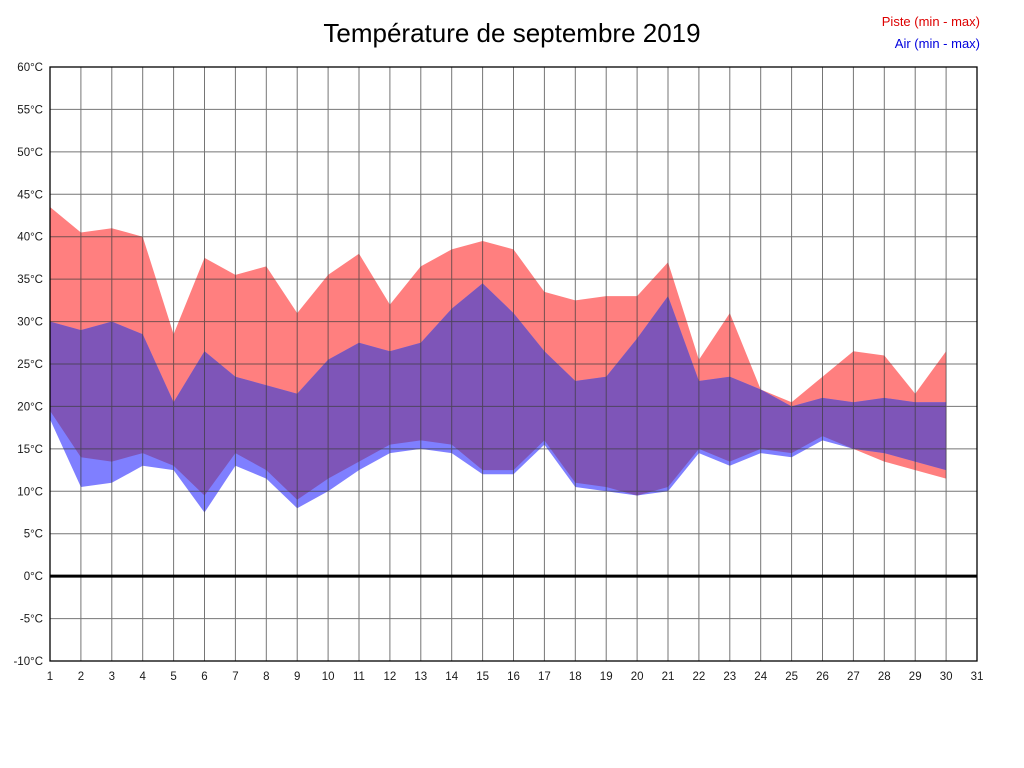 This screenshot has height=768, width=1024. I want to click on svg-text: 28, so click(884, 677).